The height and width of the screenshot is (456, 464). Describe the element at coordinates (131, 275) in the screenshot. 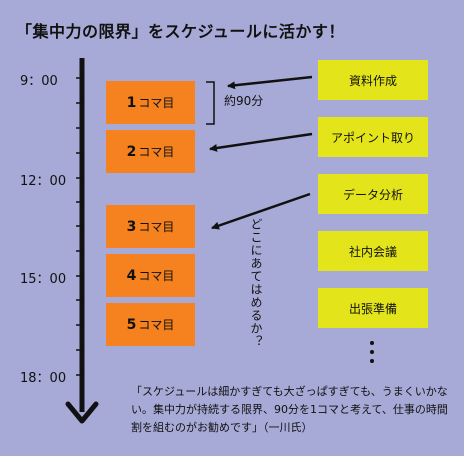

I see `slot-number: 4` at that location.